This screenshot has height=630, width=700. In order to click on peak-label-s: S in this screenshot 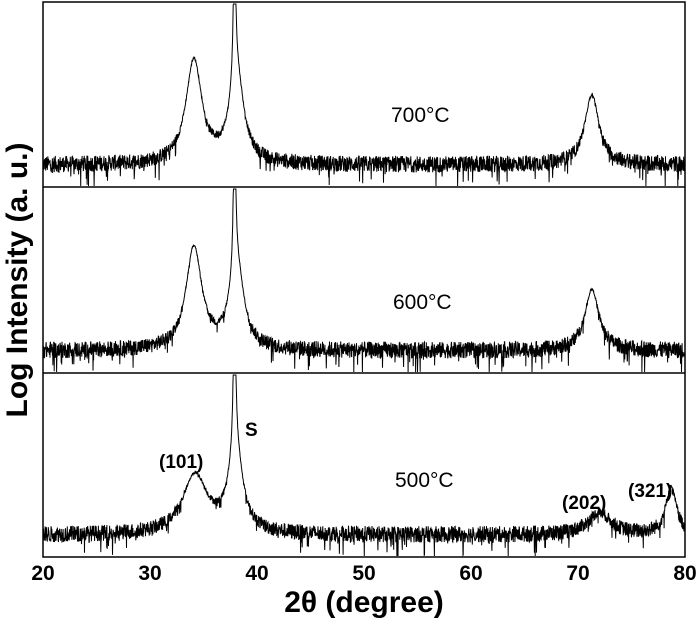, I will do `click(251, 430)`.